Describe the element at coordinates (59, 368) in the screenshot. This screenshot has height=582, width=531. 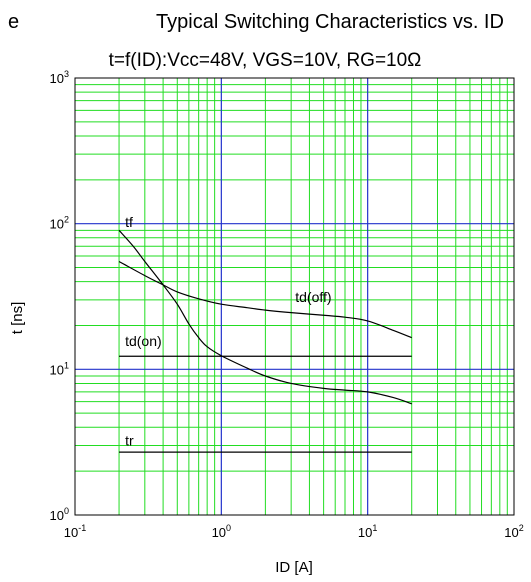
I see `y-tick-label: 10¹` at that location.